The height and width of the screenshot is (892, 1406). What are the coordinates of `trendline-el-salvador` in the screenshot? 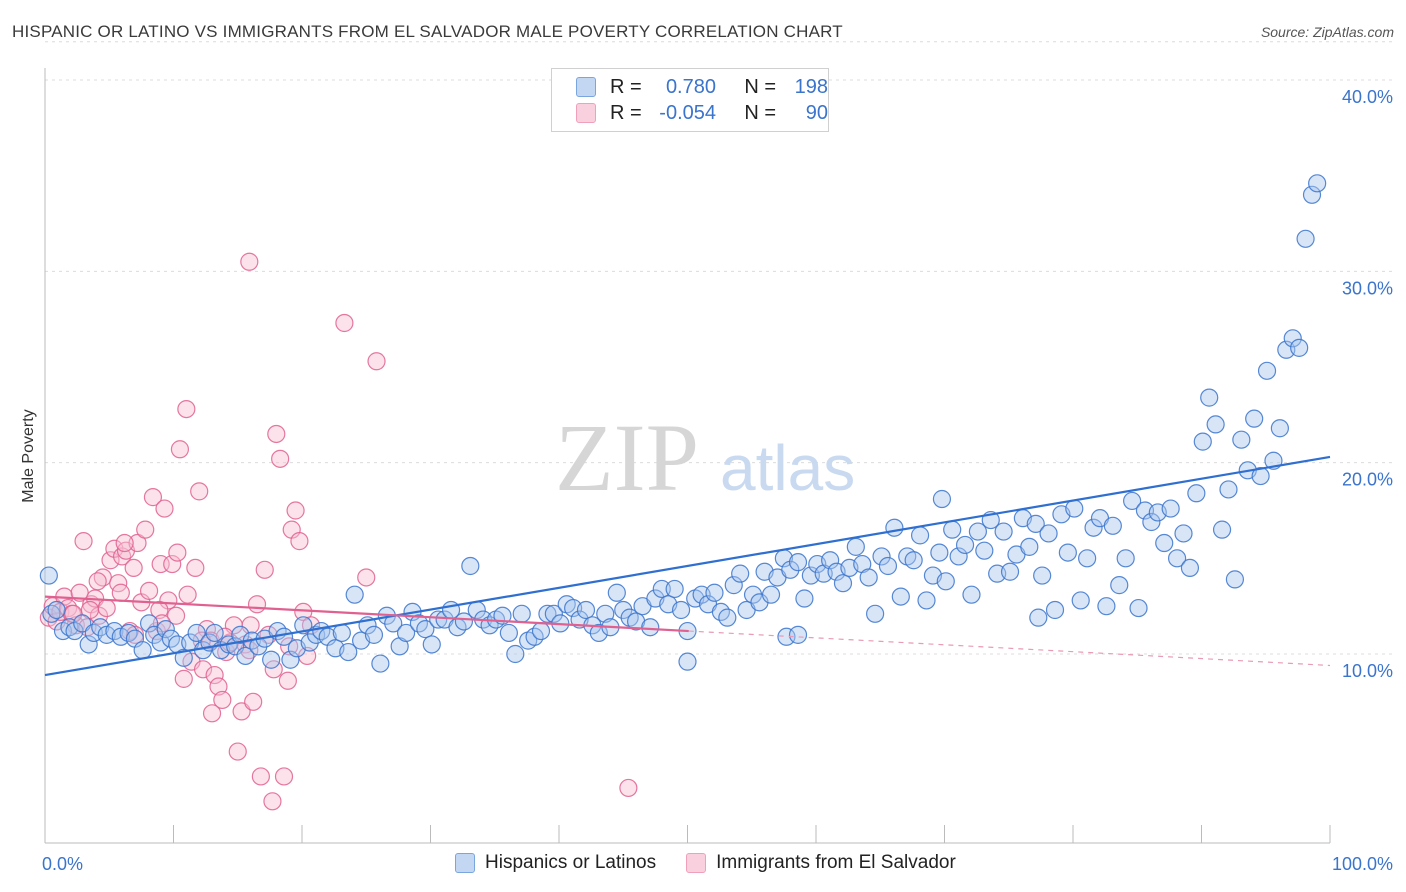 It's located at (366, 614).